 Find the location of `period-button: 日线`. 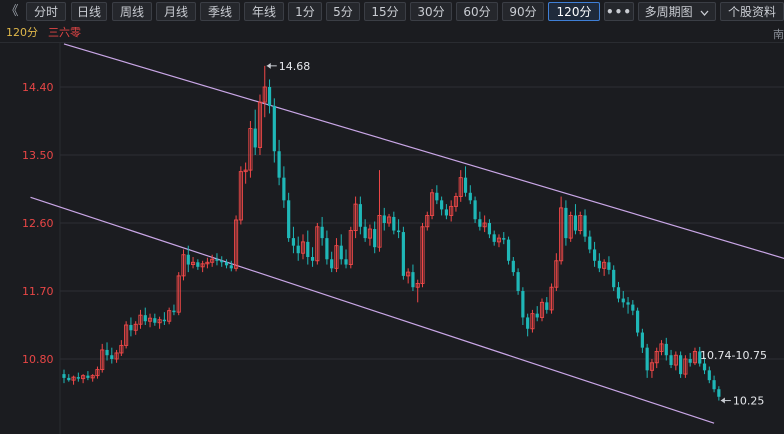

period-button: 日线 is located at coordinates (89, 11).